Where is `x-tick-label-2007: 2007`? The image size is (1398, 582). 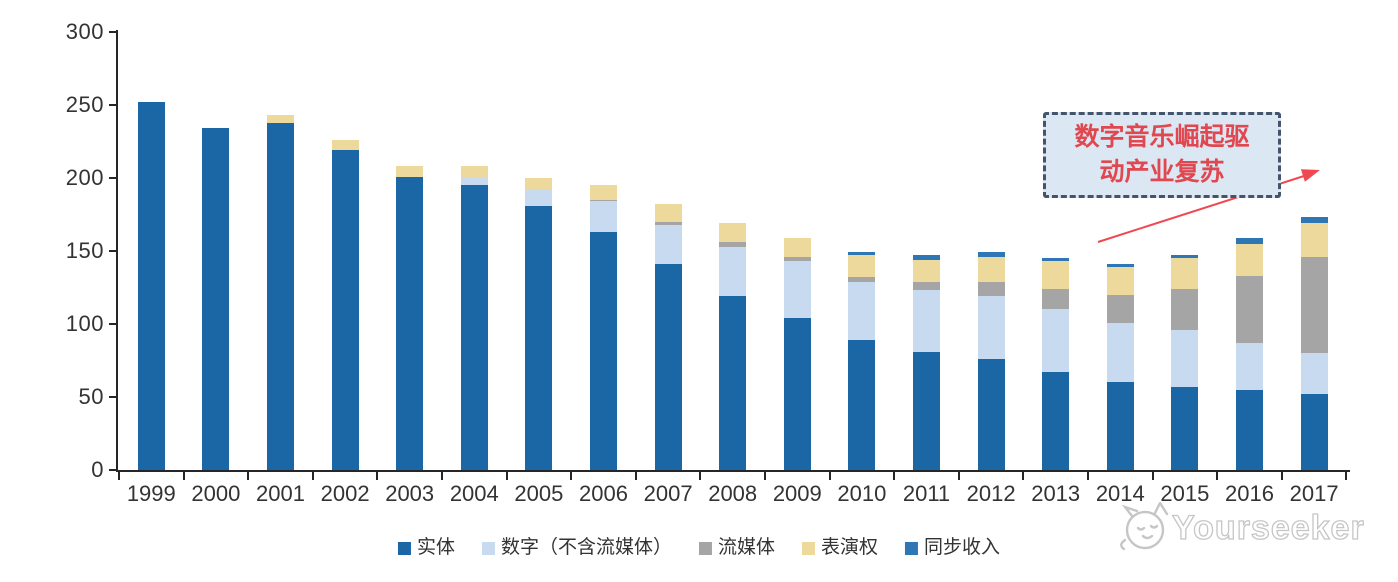 x-tick-label-2007: 2007 is located at coordinates (668, 493).